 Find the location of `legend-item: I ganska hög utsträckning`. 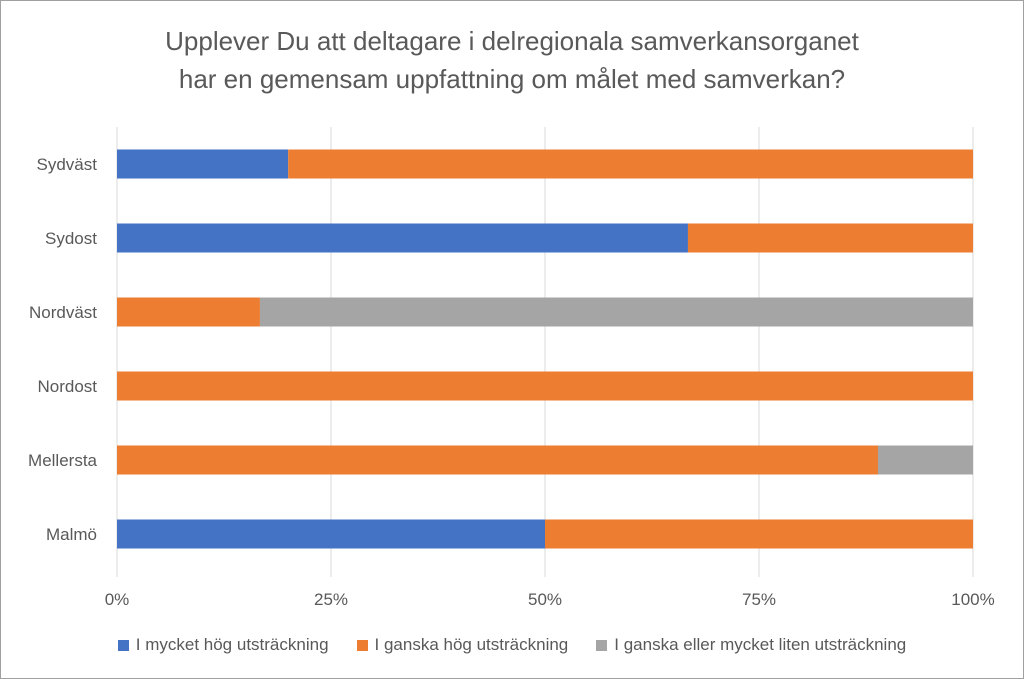

legend-item: I ganska hög utsträckning is located at coordinates (462, 645).